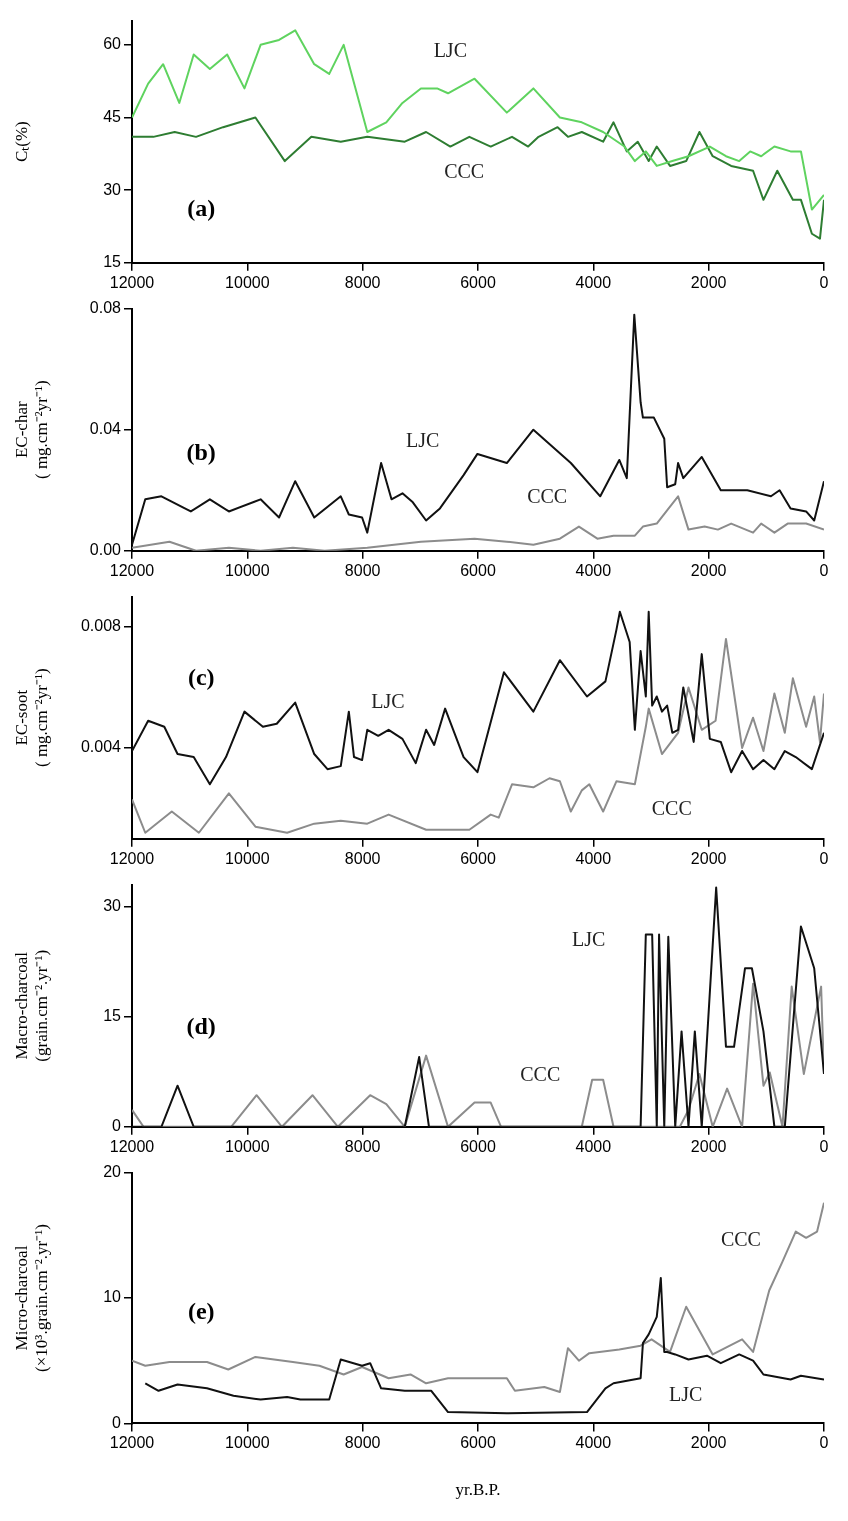 The height and width of the screenshot is (1521, 848). What do you see at coordinates (105, 308) in the screenshot?
I see `y-tick-label: 0.08` at bounding box center [105, 308].